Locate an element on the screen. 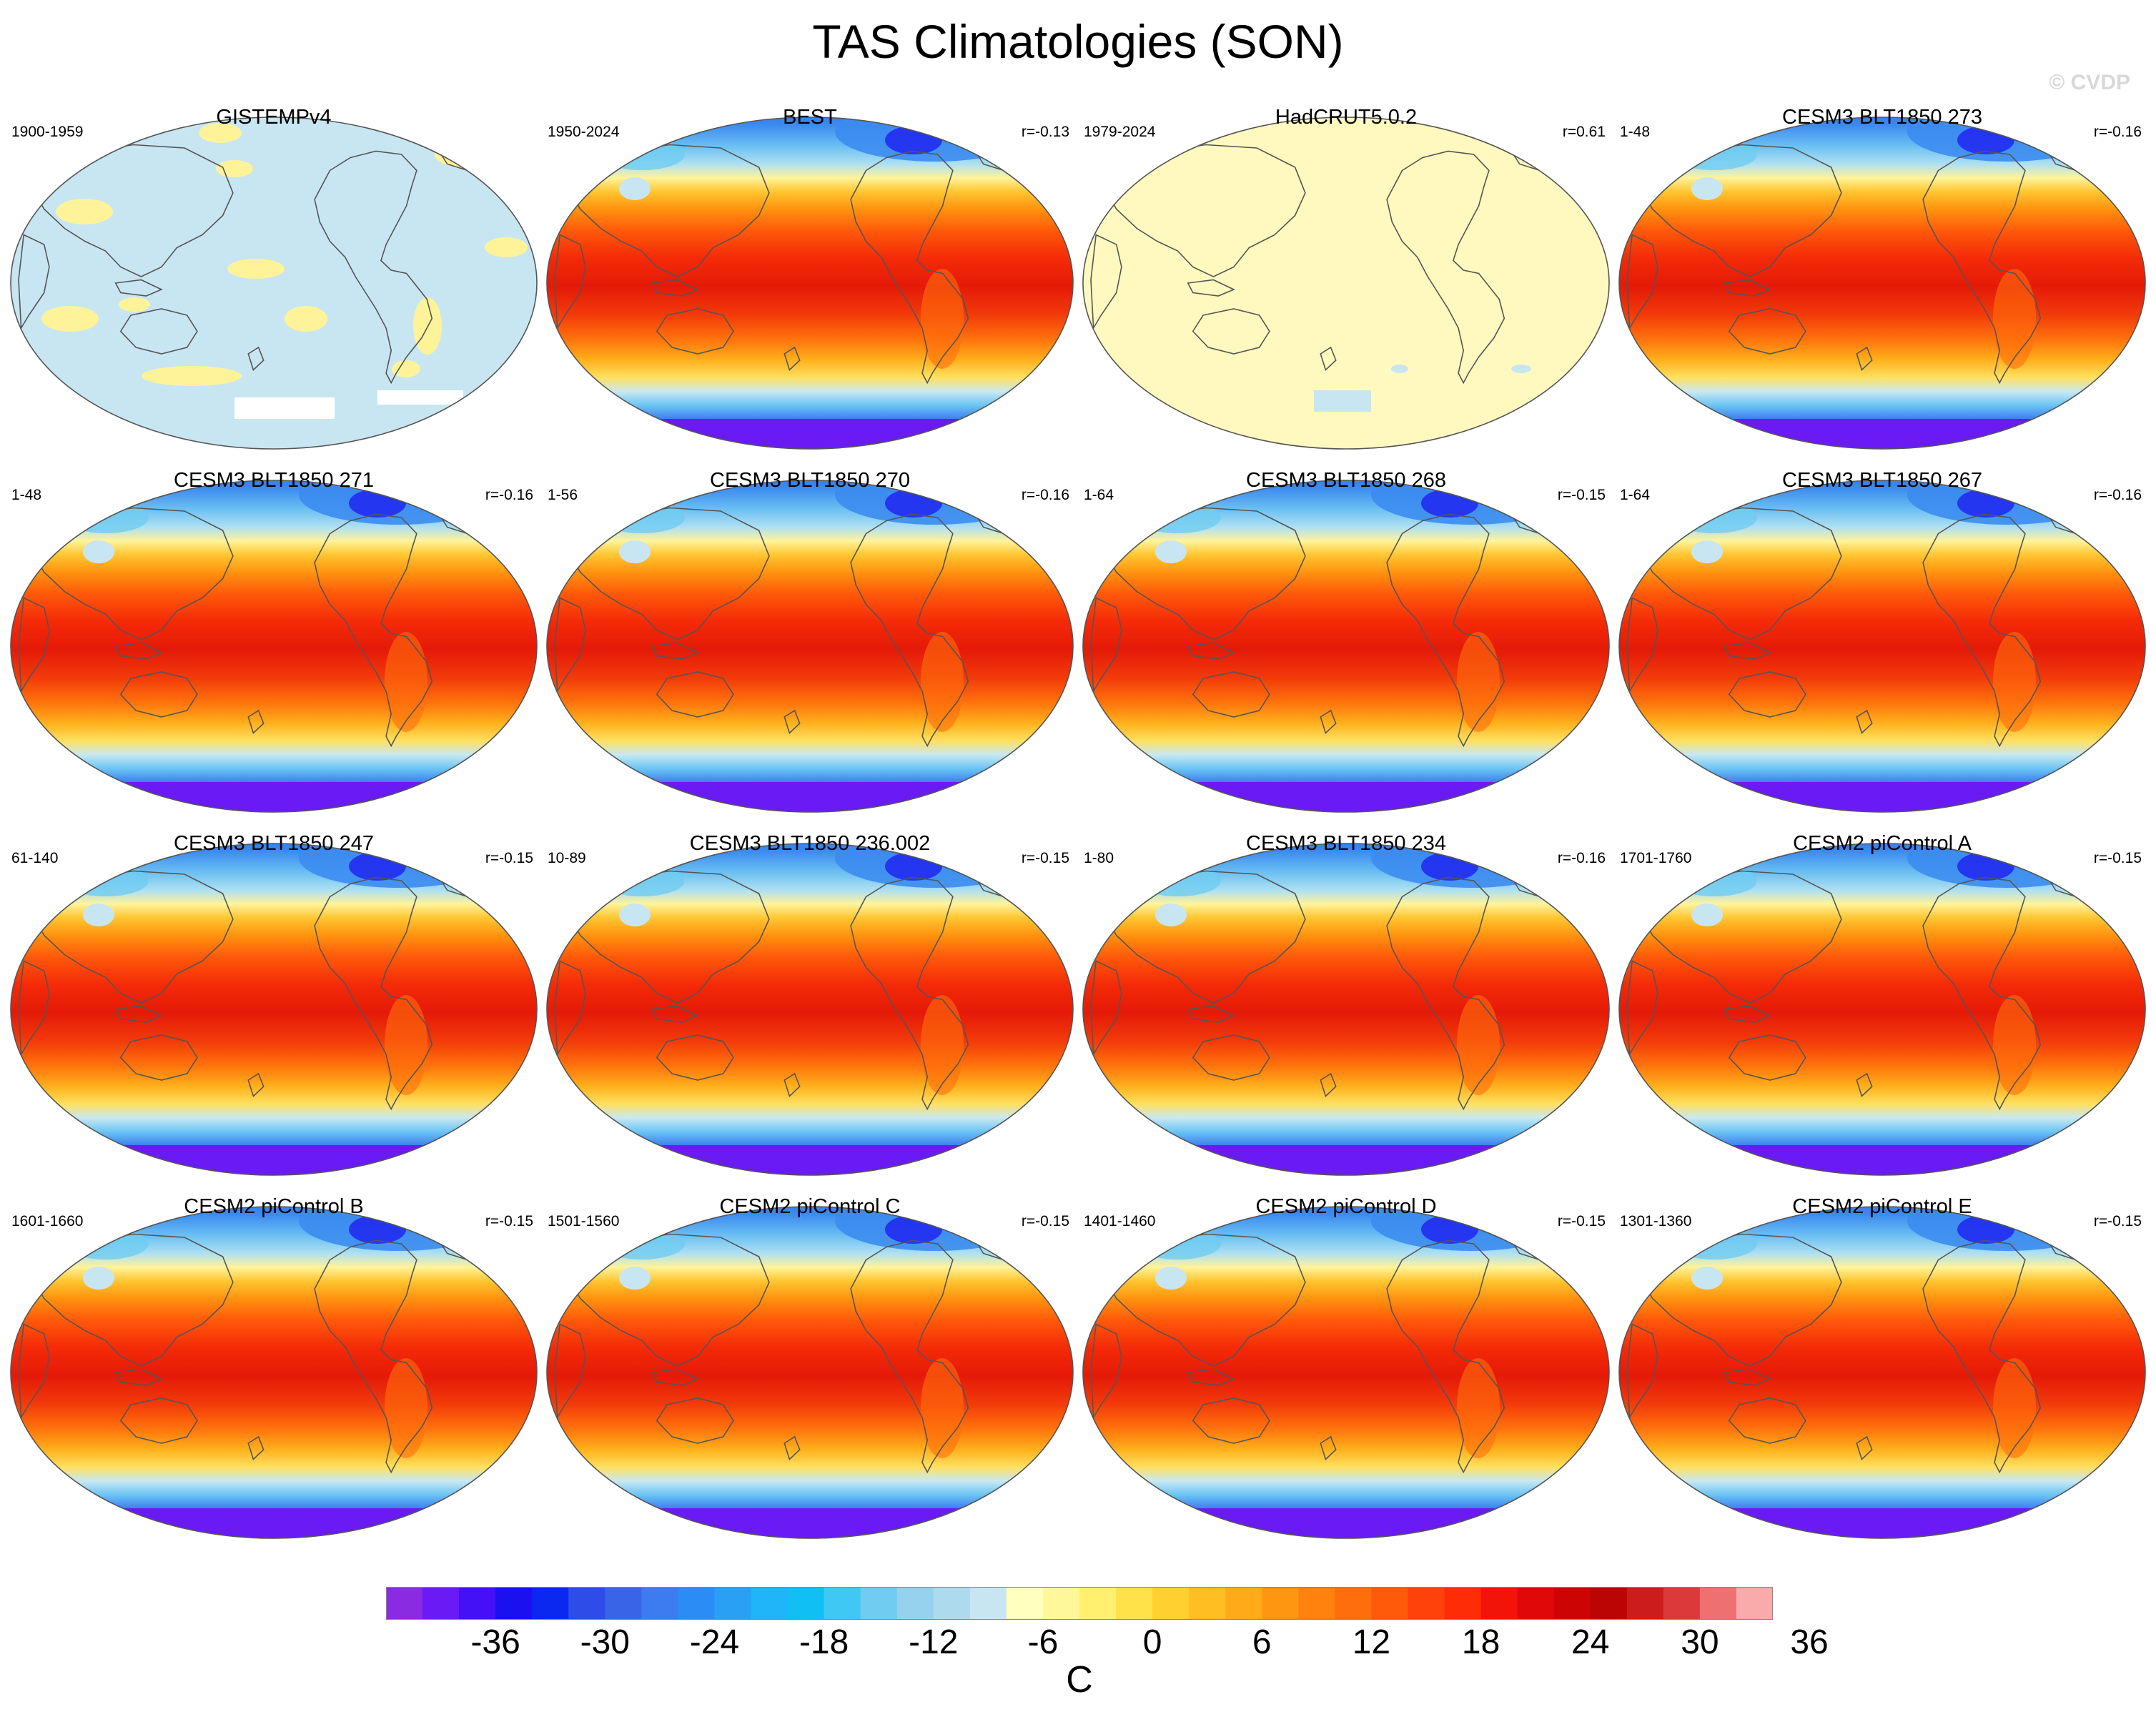  panel-period: 10-89 is located at coordinates (567, 858).